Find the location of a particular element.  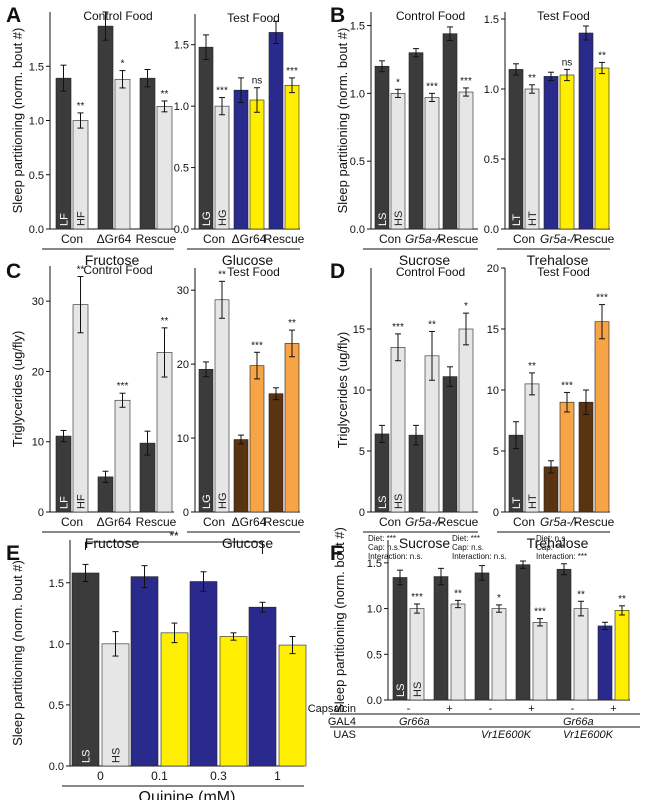

bar-inline-label: LT is located at coordinates (517, 220).